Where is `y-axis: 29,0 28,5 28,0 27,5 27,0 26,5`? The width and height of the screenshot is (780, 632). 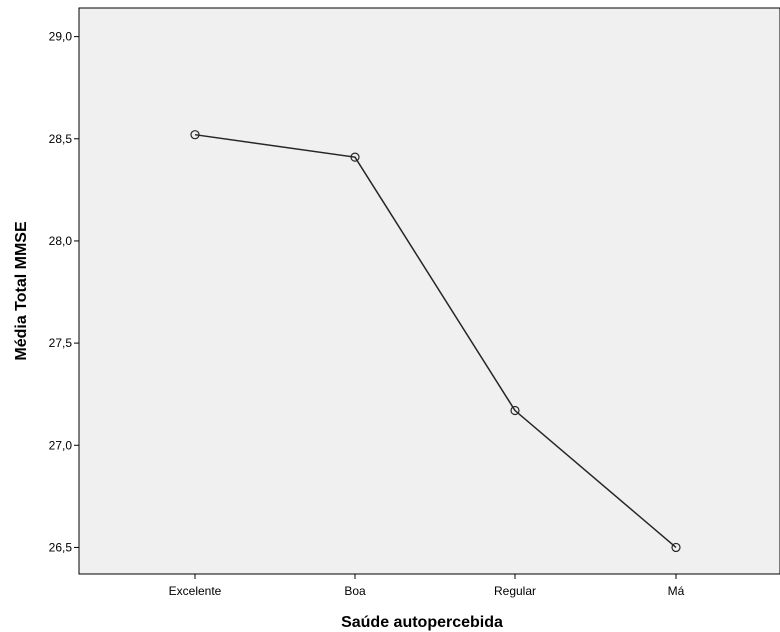 y-axis: 29,0 28,5 28,0 27,5 27,0 26,5 is located at coordinates (64, 292).